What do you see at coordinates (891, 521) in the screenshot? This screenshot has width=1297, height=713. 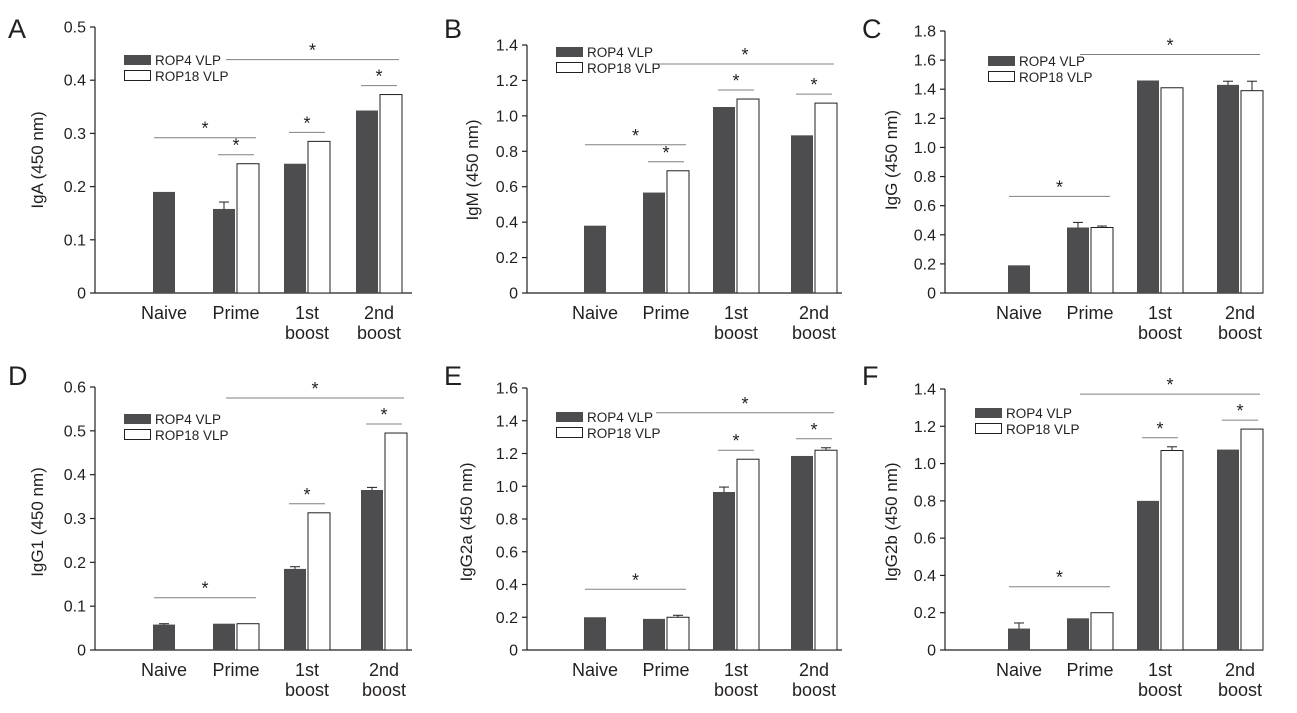 I see `y-axis-label: IgG2b (450 nm)` at bounding box center [891, 521].